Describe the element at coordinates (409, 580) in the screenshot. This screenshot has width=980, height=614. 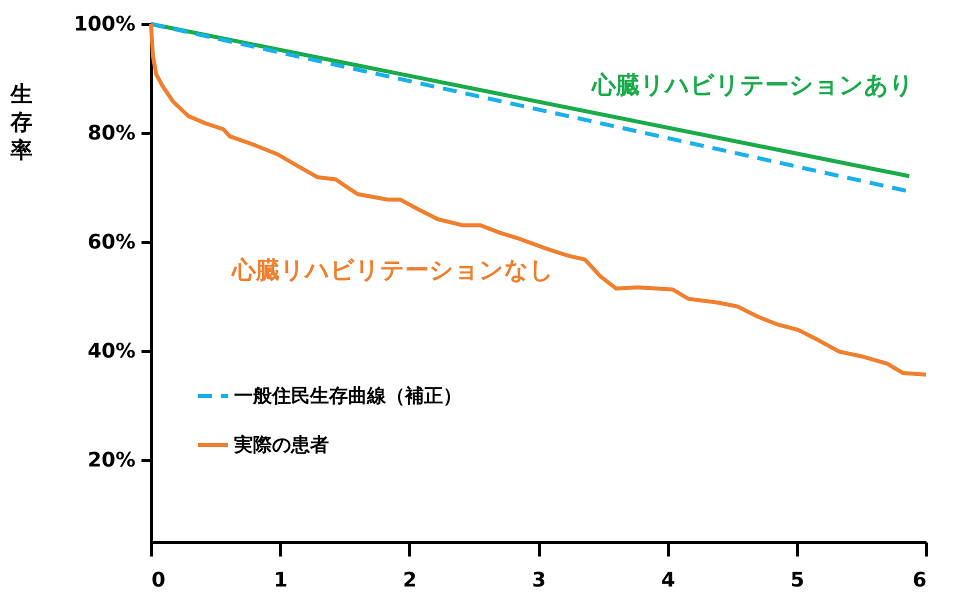
I see `x-tick-label: 2` at that location.